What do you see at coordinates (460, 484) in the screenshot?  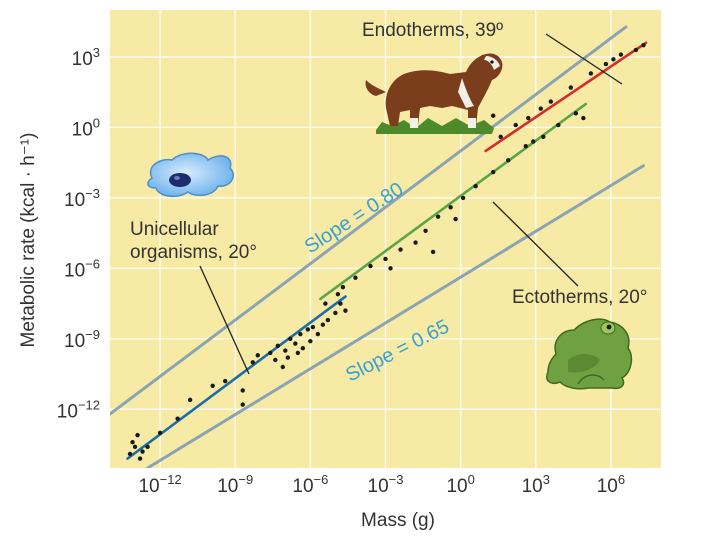 I see `x-tick-label-4: 10⁰` at bounding box center [460, 484].